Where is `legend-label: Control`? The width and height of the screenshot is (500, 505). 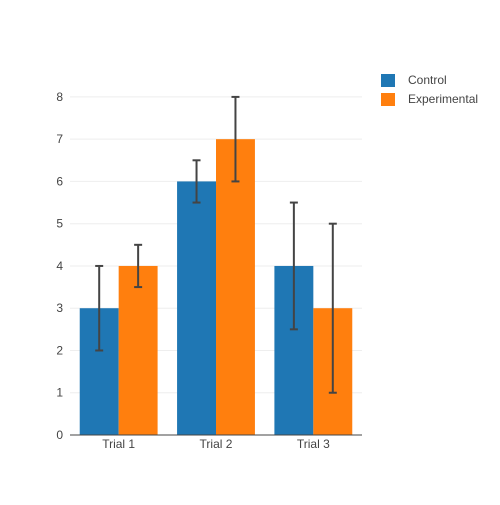
legend-label: Control is located at coordinates (427, 80).